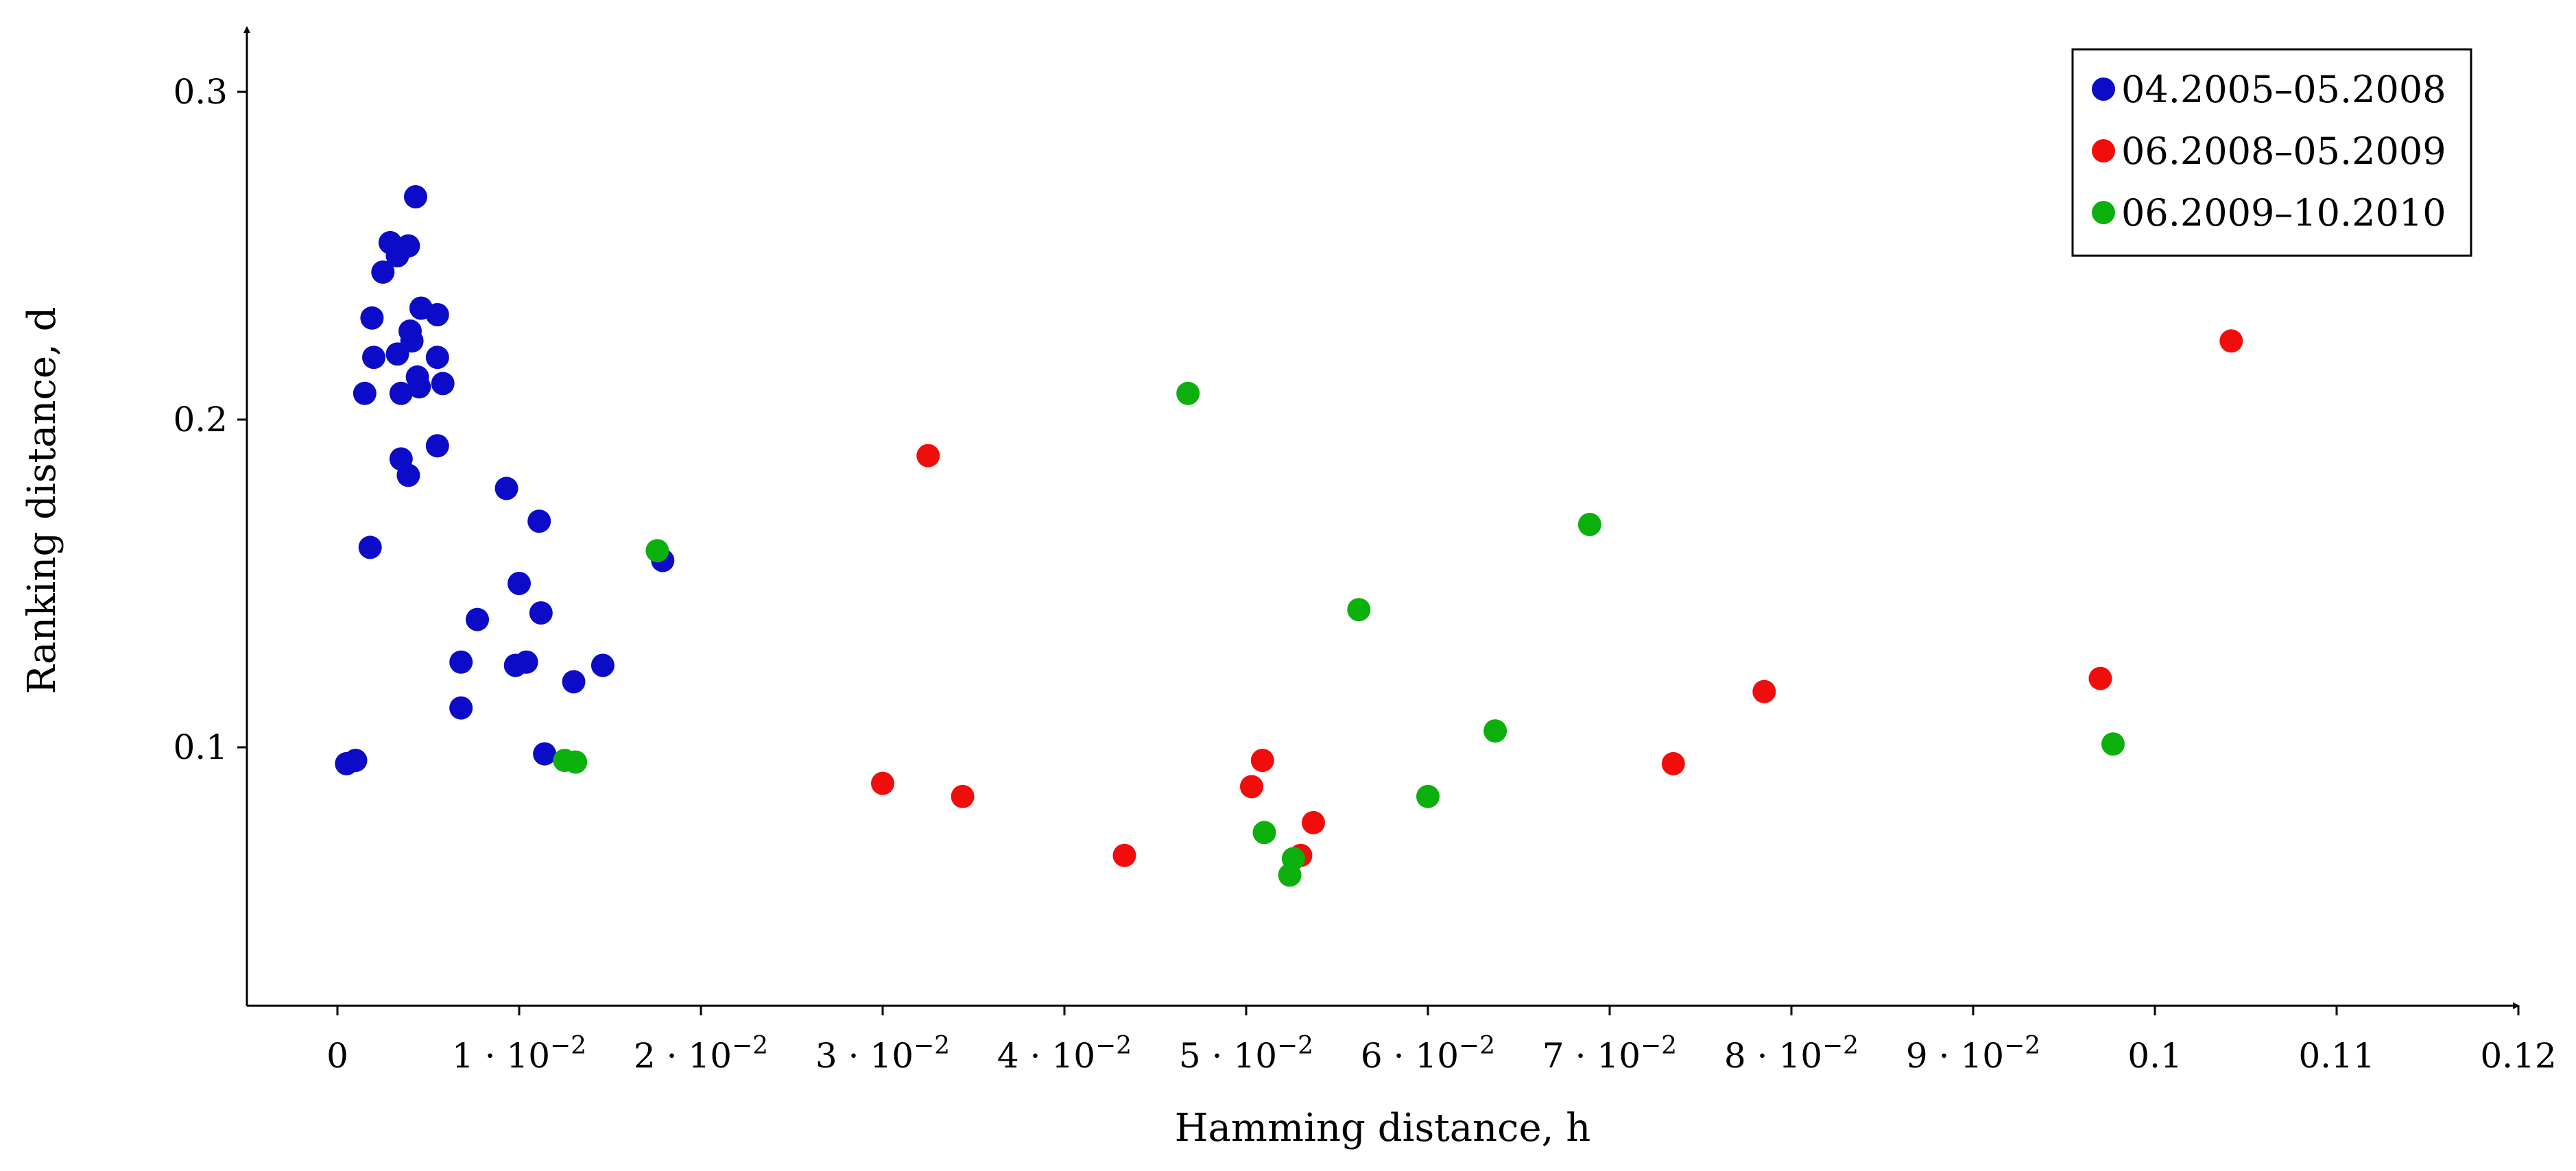  I want to click on x-tick-label: 2 · 10⁻², so click(701, 1054).